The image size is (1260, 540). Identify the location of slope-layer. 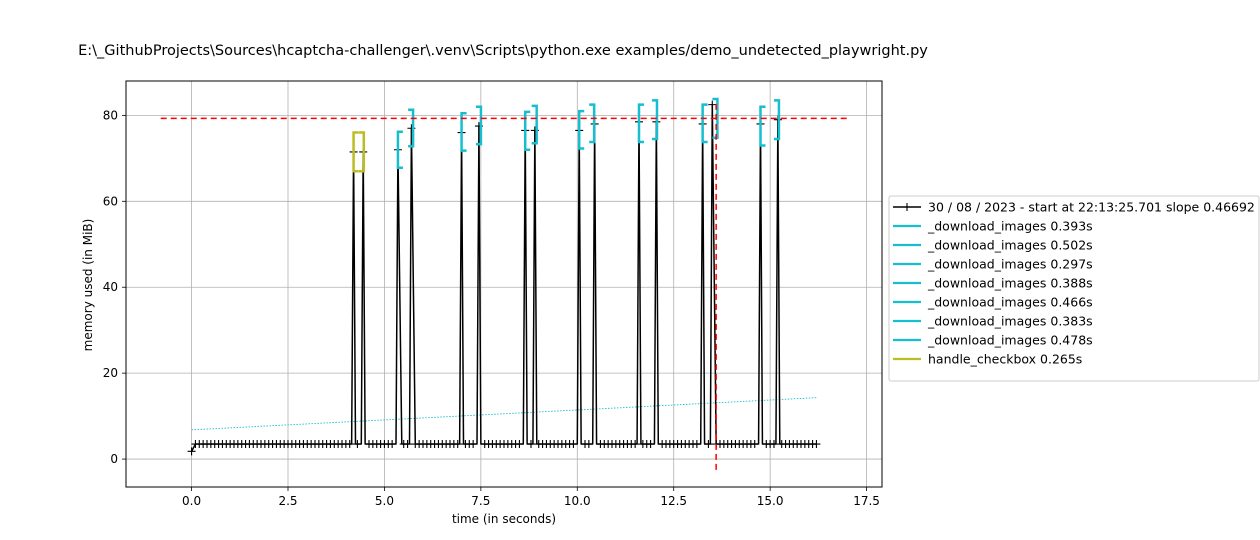
(504, 414).